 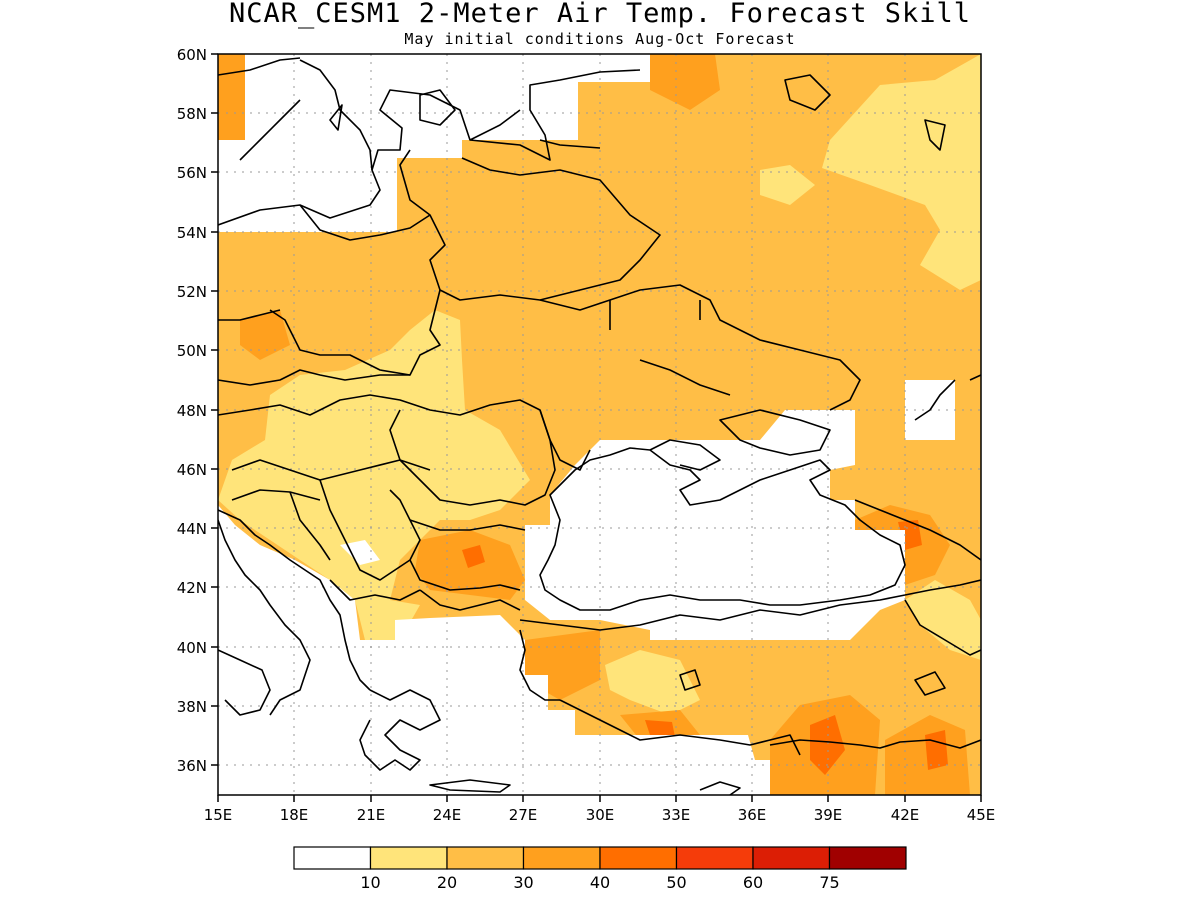 What do you see at coordinates (807, 92) in the screenshot?
I see `lake-ladoga` at bounding box center [807, 92].